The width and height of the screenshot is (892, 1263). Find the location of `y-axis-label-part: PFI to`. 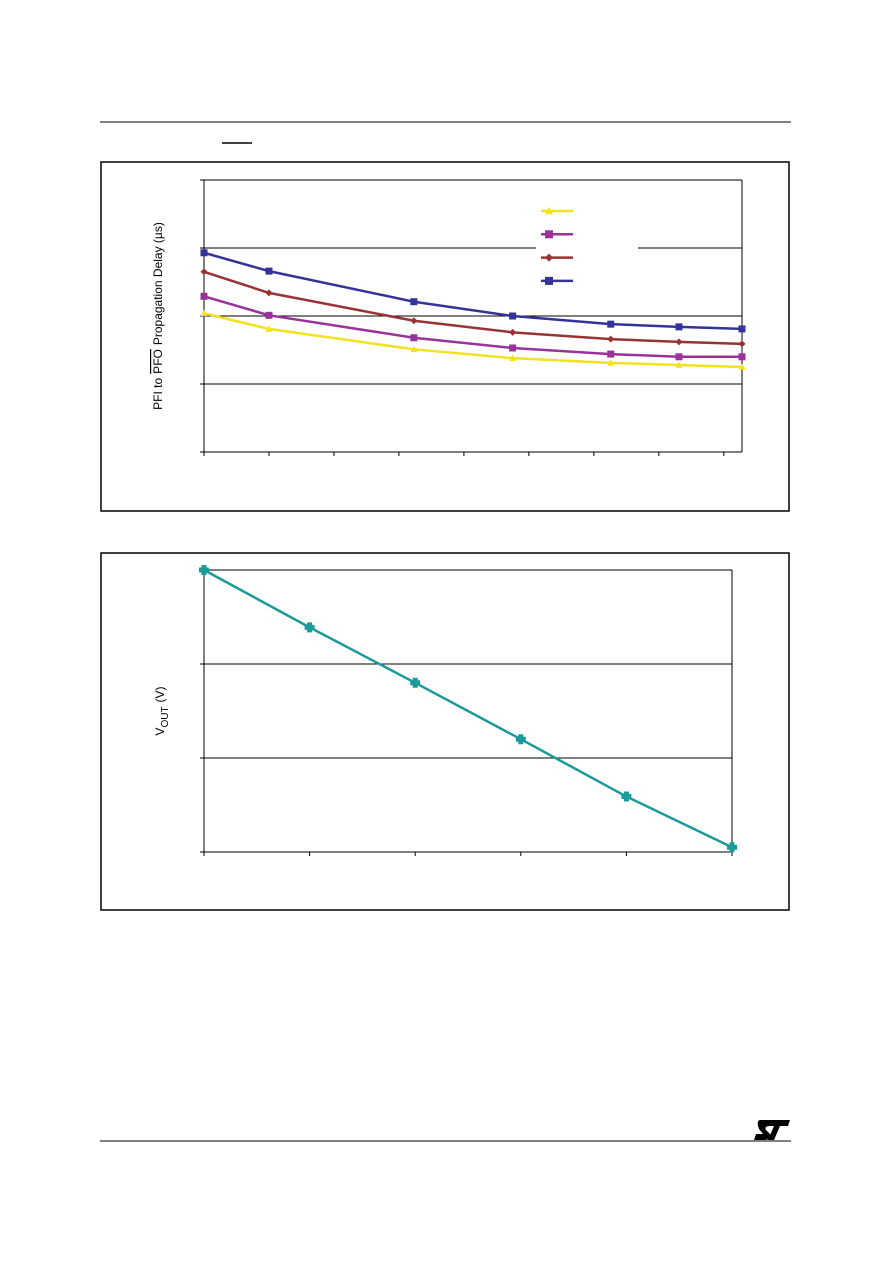

y-axis-label-part: PFI to is located at coordinates (158, 394).